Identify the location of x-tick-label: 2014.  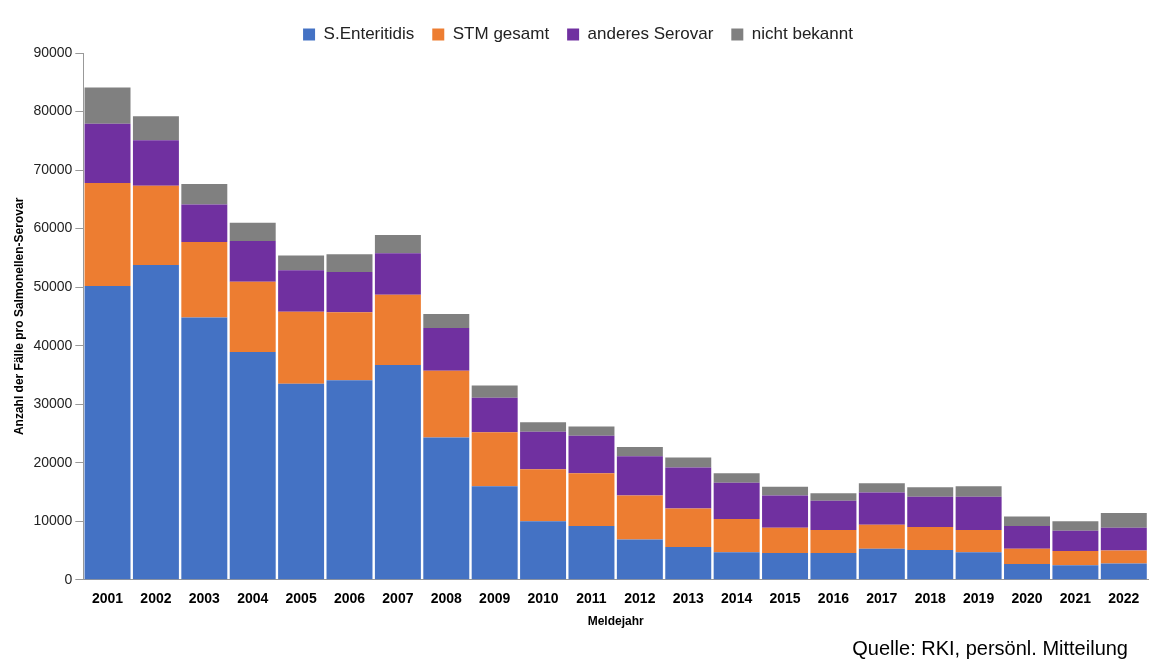
(737, 598).